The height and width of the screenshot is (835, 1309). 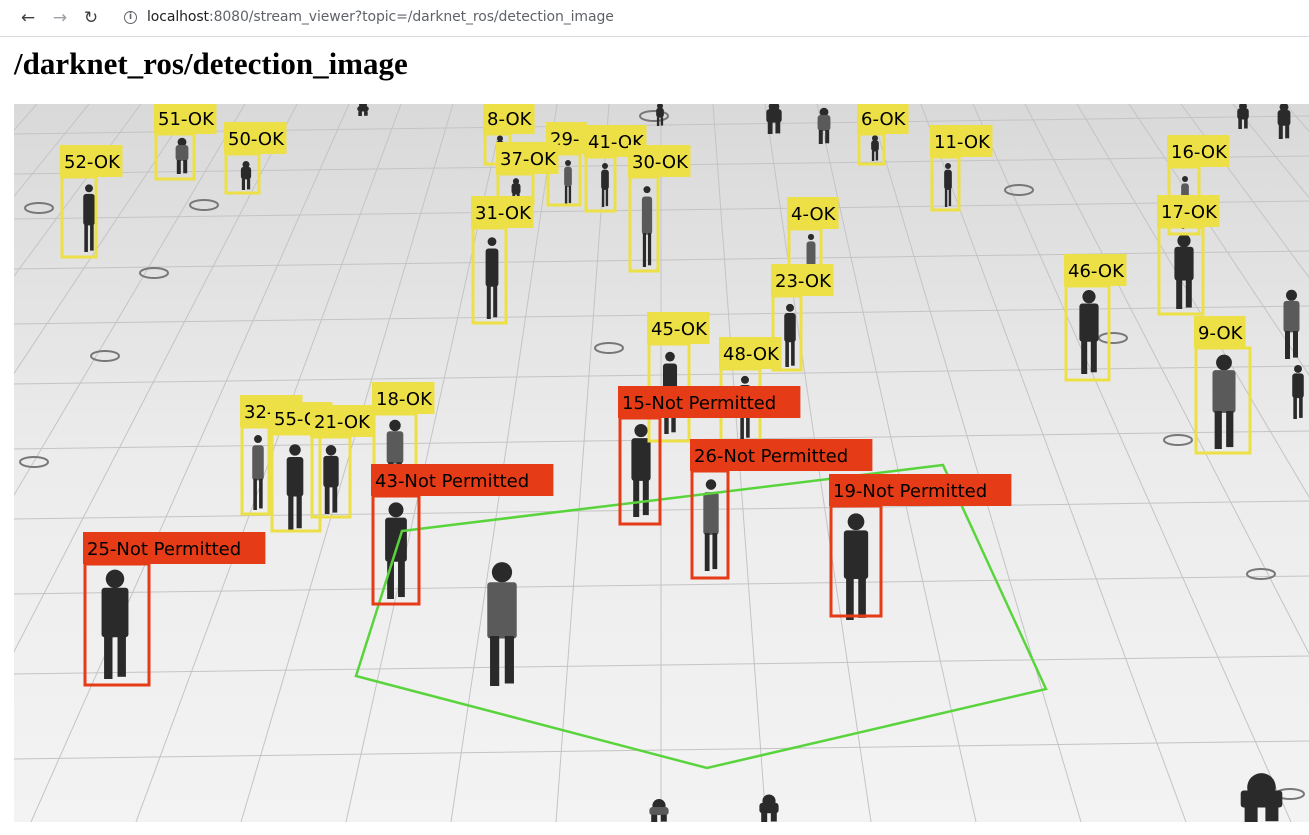 I want to click on detection-ok: 21-OK, so click(x=341, y=462).